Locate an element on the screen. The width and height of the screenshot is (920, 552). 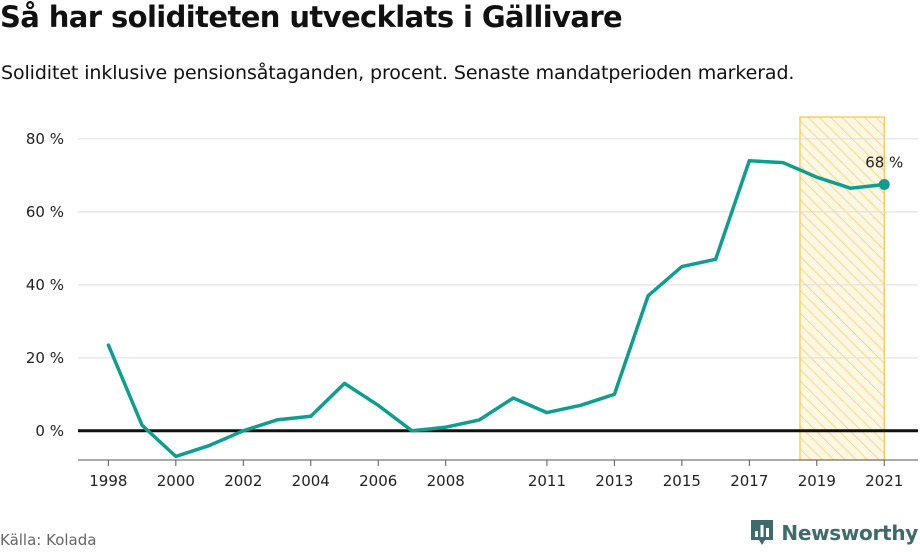
end-point-marker is located at coordinates (884, 185).